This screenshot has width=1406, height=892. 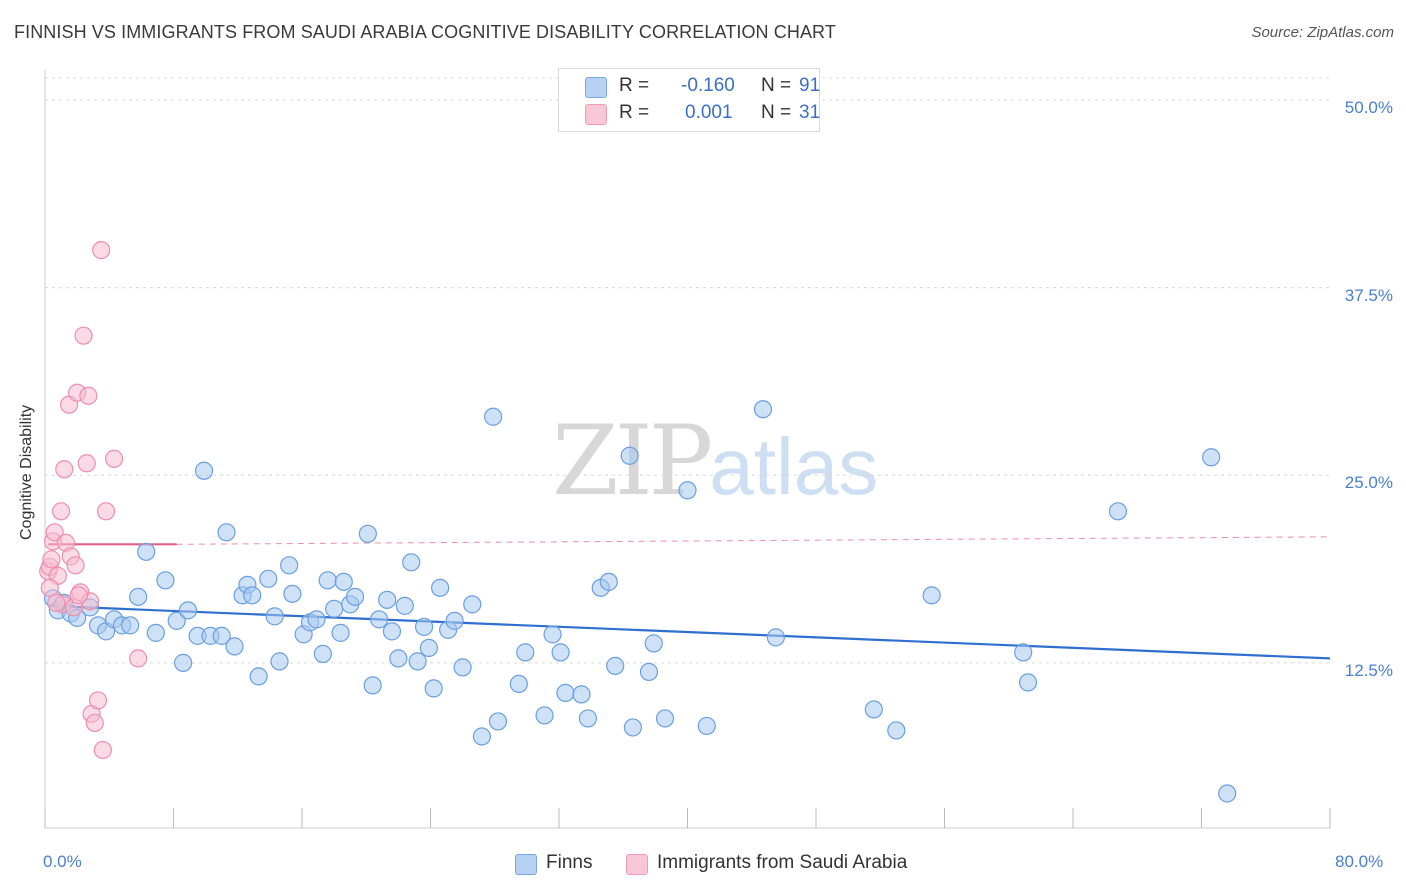 What do you see at coordinates (810, 85) in the screenshot?
I see `legend-n-value: 91` at bounding box center [810, 85].